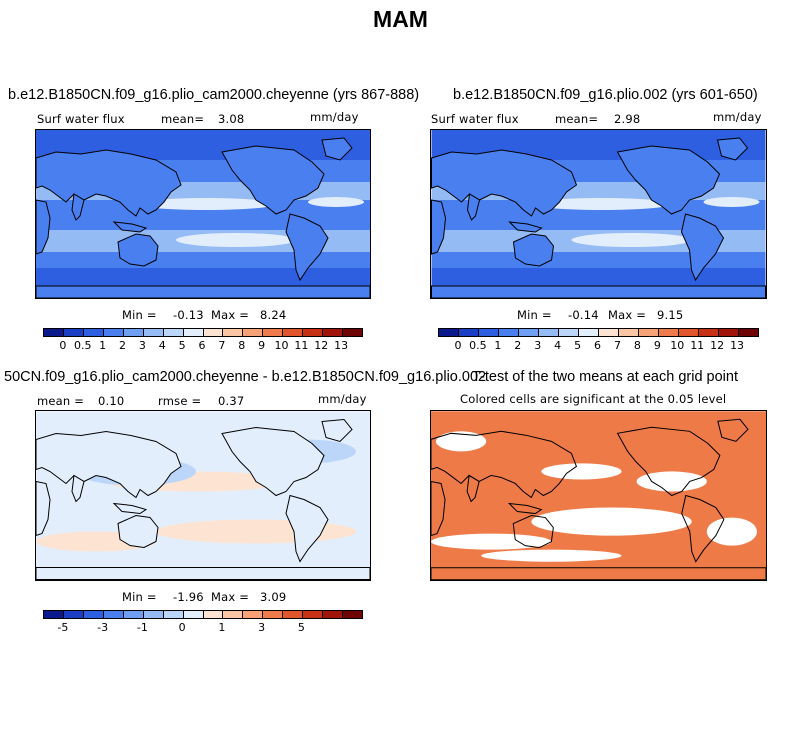  What do you see at coordinates (61, 401) in the screenshot?
I see `mean-label: mean =` at bounding box center [61, 401].